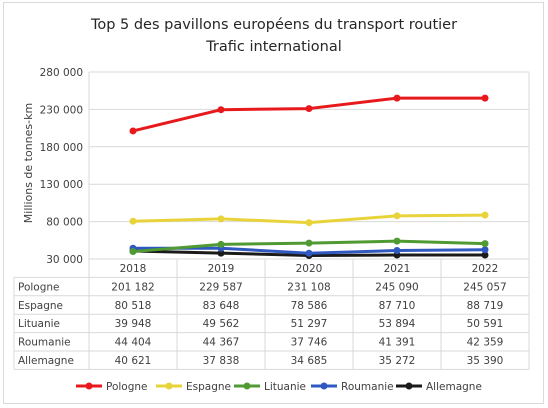 This screenshot has height=408, width=548. Describe the element at coordinates (133, 269) in the screenshot. I see `x-tick-label: 2018` at that location.